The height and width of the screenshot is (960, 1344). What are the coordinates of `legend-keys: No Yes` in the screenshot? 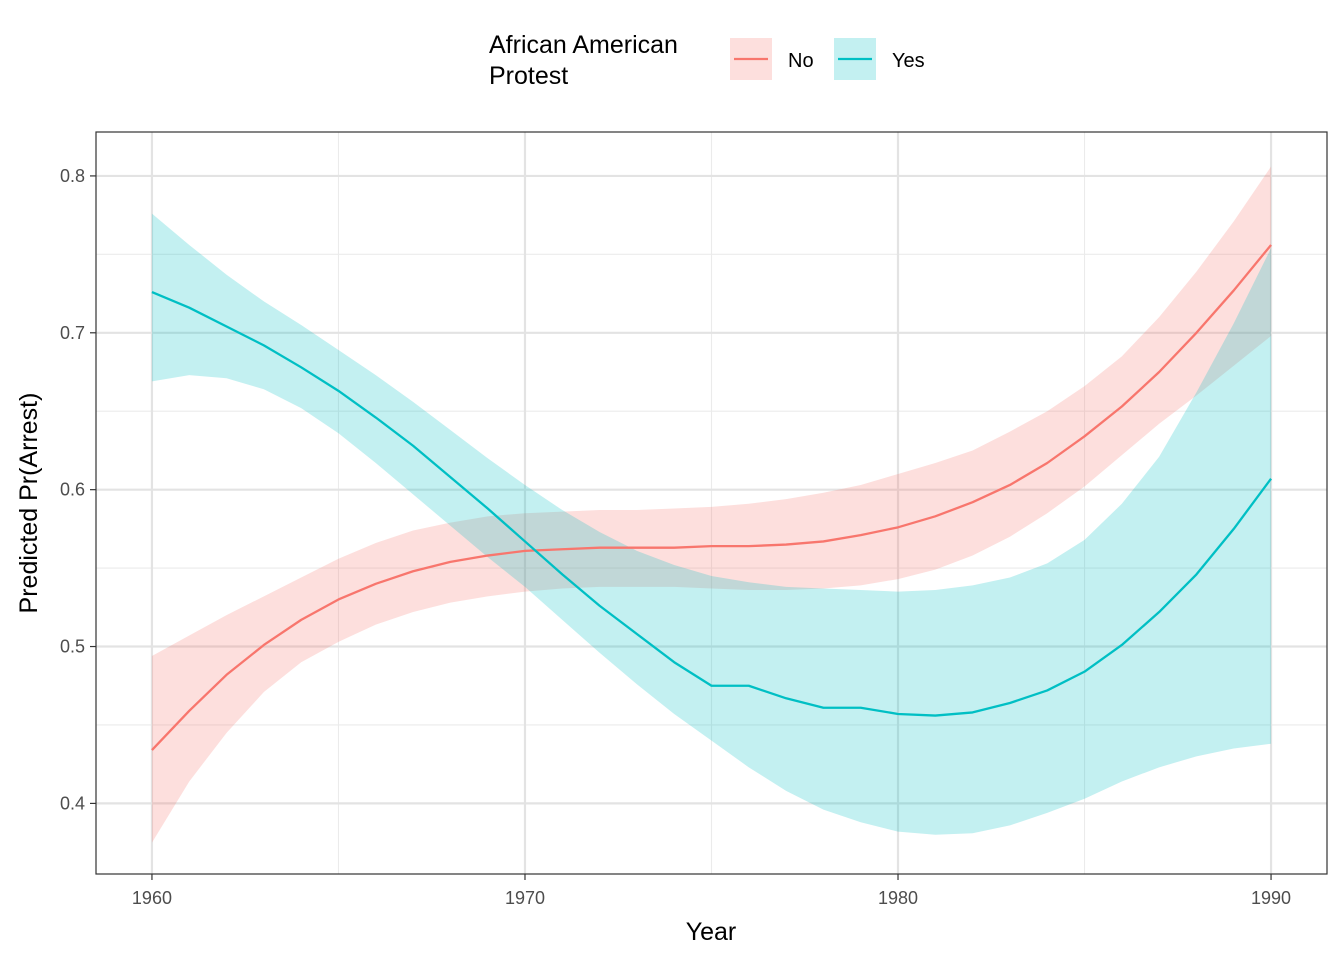 It's located at (827, 59).